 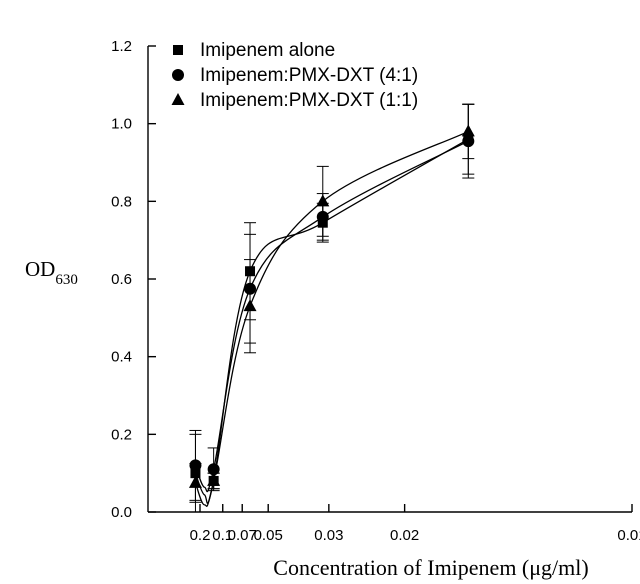 I want to click on x-tick-label: 0.2, so click(x=200, y=535).